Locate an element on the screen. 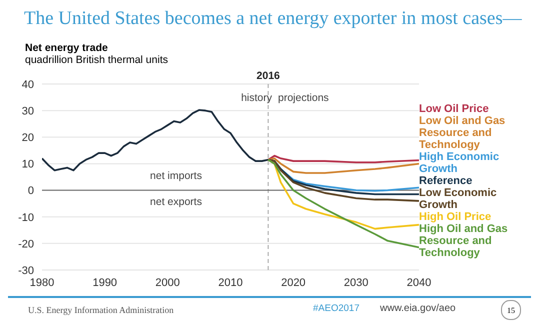 This screenshot has height=333, width=539. series-label: High Oil and Gas Resource and Technology is located at coordinates (464, 241).